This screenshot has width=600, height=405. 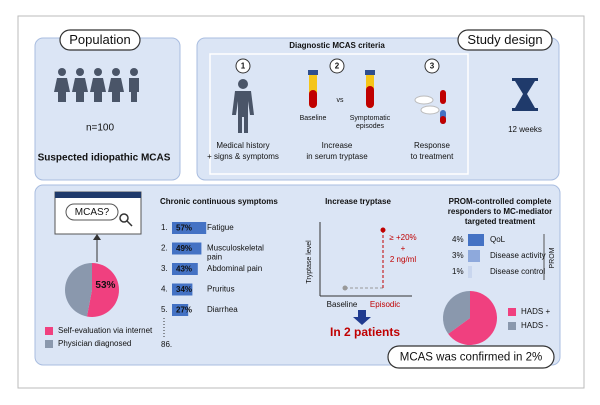 What do you see at coordinates (184, 310) in the screenshot?
I see `bar-label: 27%` at bounding box center [184, 310].